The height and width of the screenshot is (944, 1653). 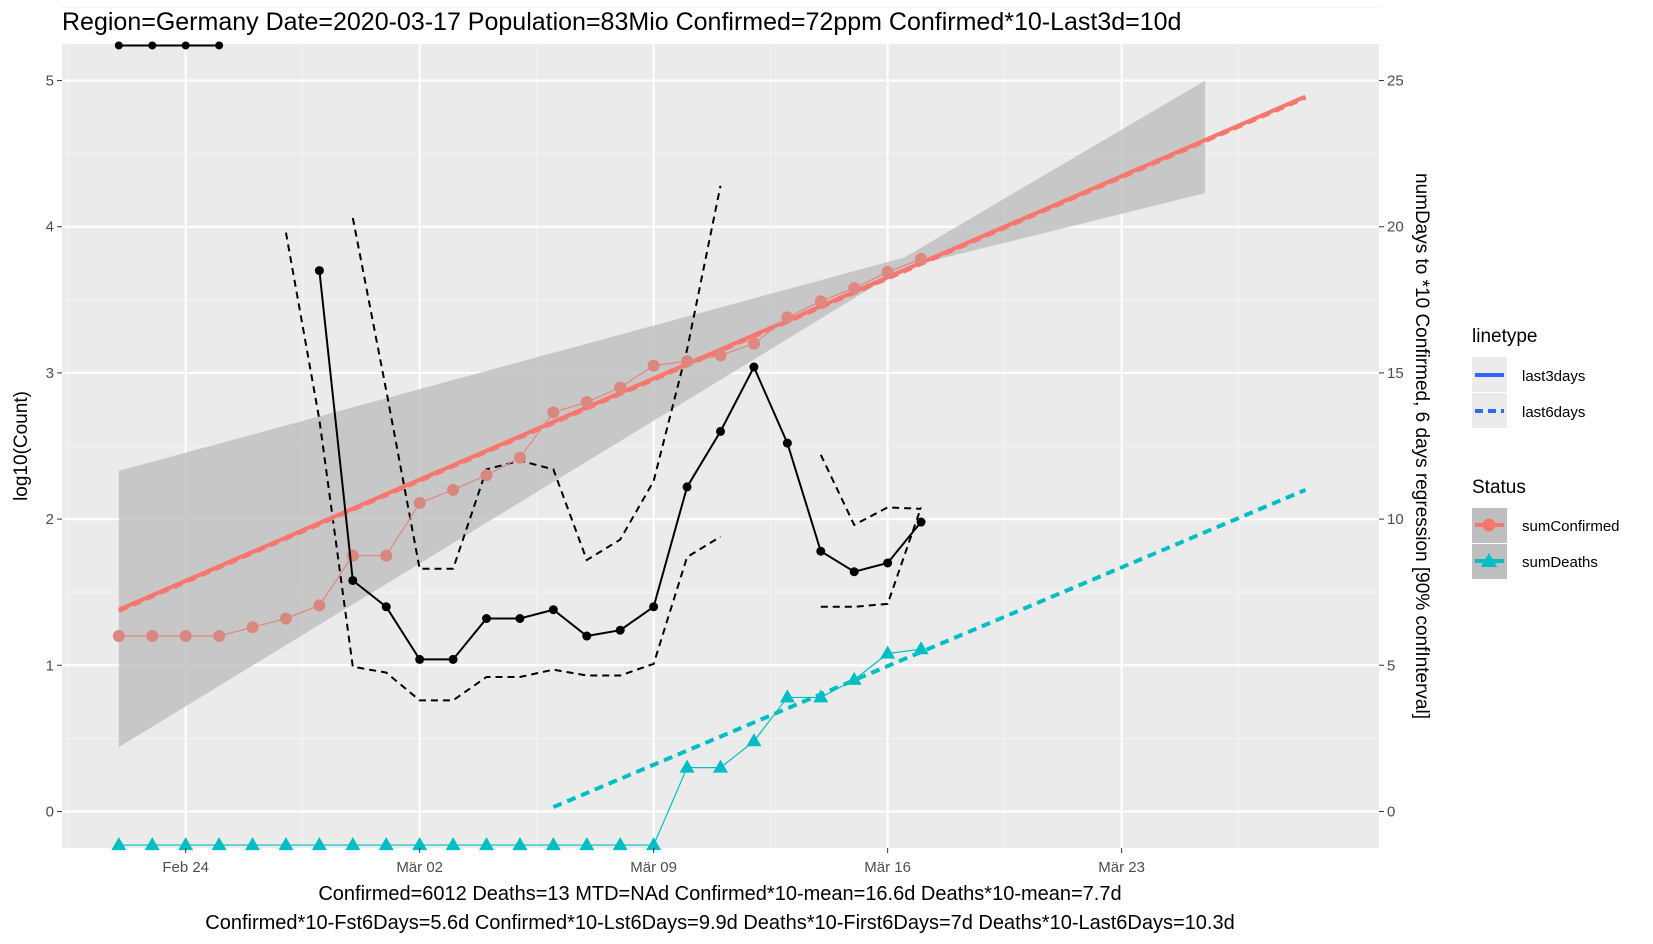 I want to click on y2-tick-label: 0, so click(x=1391, y=811).